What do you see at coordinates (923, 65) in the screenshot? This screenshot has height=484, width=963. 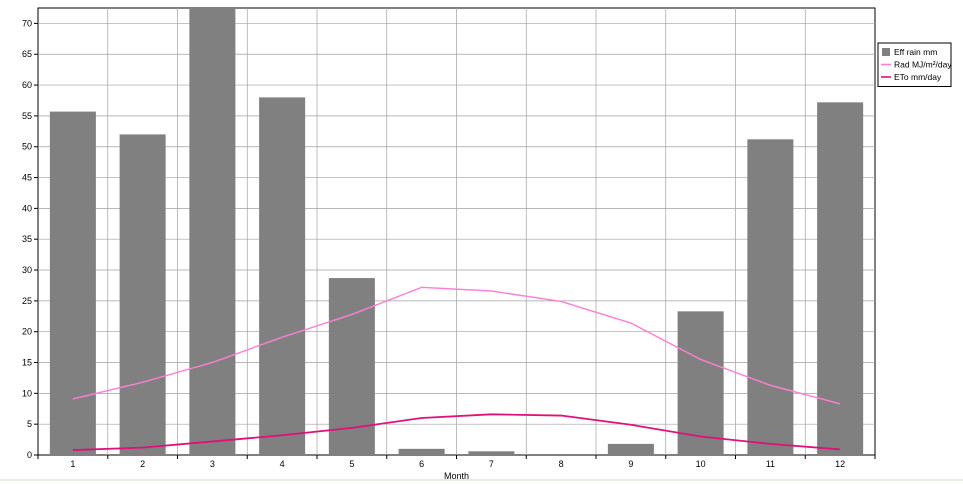 I see `legend-label: Rad MJ/m²/day` at bounding box center [923, 65].